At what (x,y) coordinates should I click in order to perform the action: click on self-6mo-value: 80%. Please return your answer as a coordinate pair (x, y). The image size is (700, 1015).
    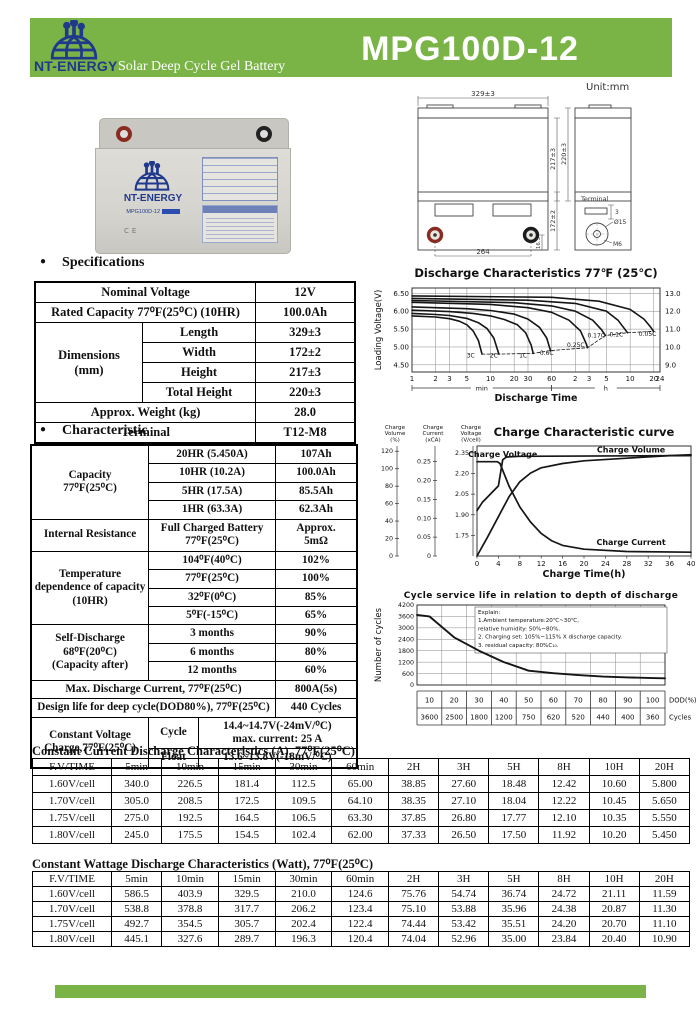
    Looking at the image, I should click on (316, 652).